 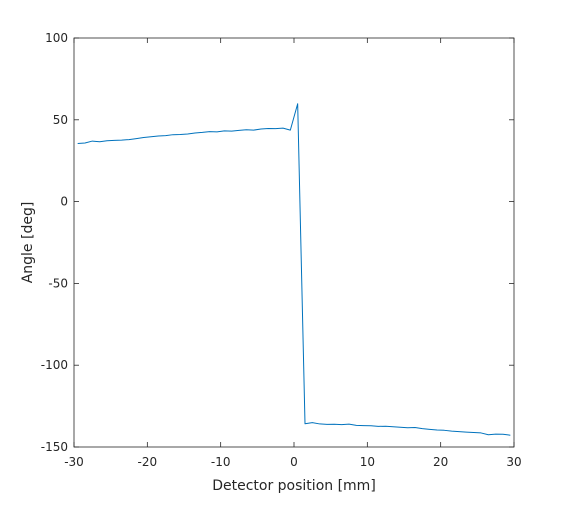 I want to click on y-tick-label: 50, so click(x=60, y=120).